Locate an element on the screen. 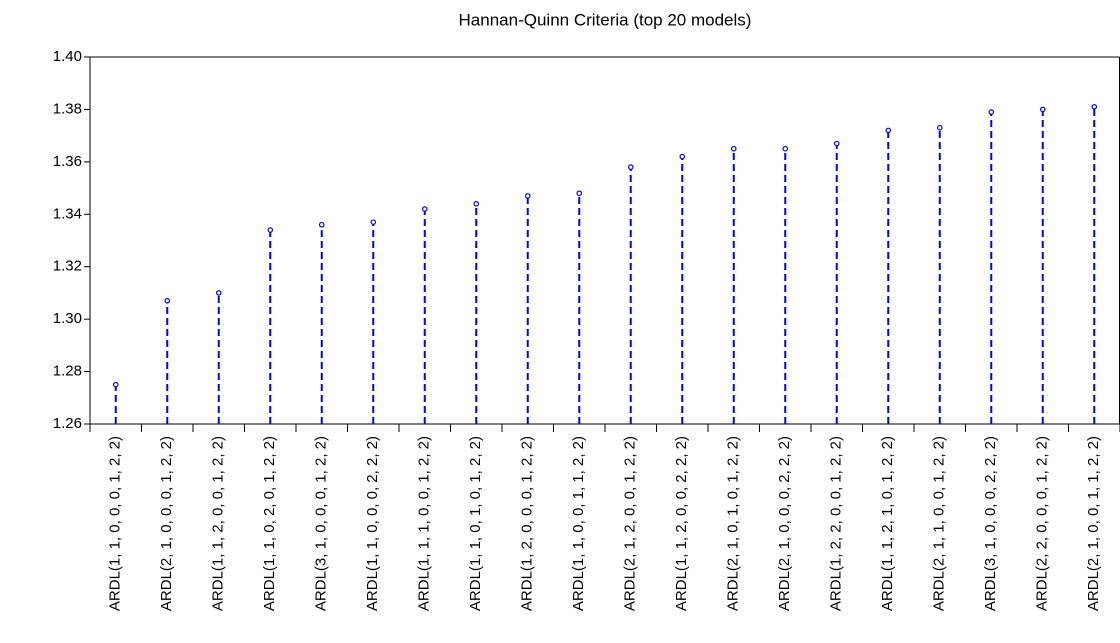 The height and width of the screenshot is (643, 1120). x-tick-label: ARDL(1, 1, 0, 0, 0, 1, 2, 2) is located at coordinates (115, 523).